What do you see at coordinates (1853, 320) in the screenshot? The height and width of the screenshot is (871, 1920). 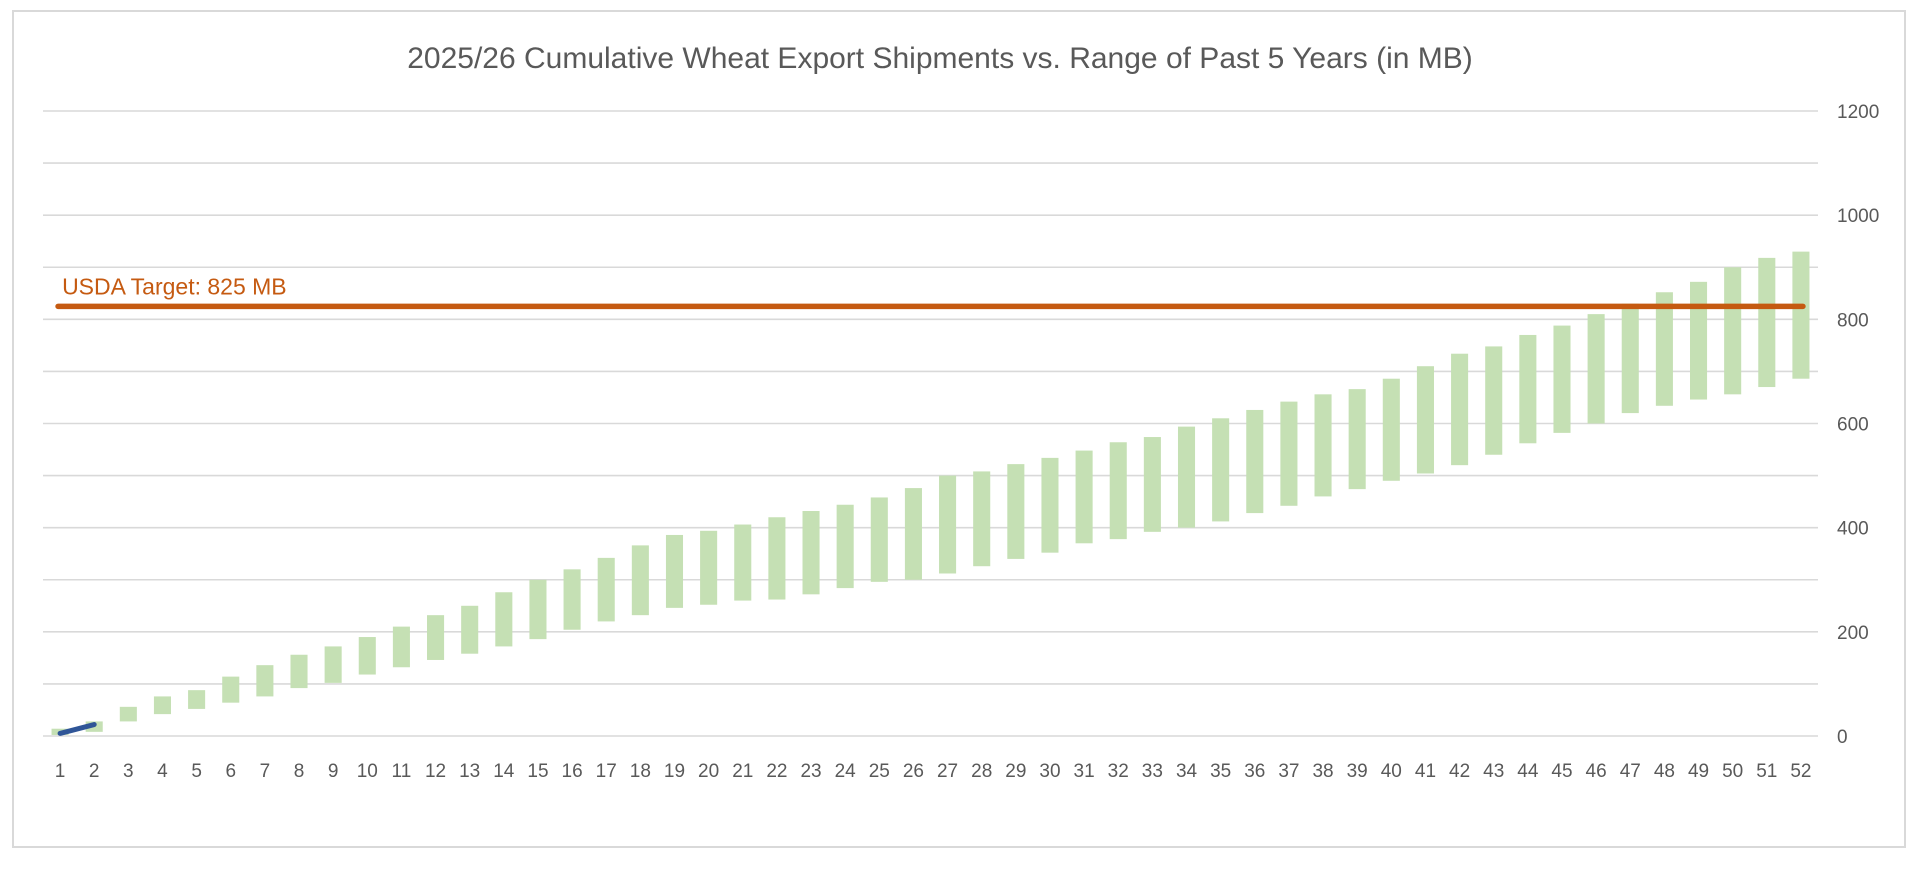 I see `y-tick-label: 800` at bounding box center [1853, 320].